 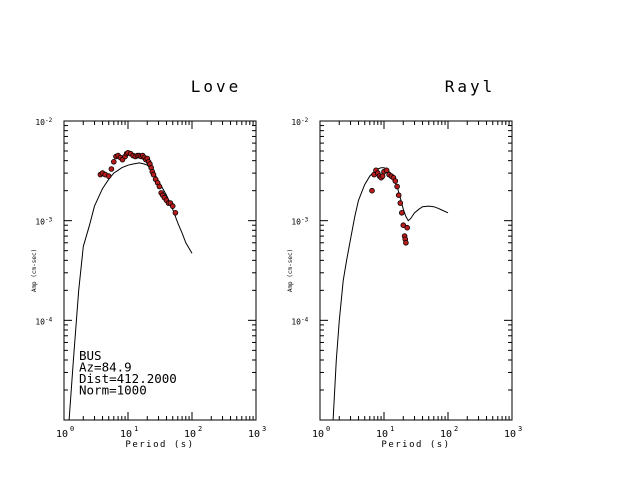 I want to click on model-curve, so click(x=390, y=294).